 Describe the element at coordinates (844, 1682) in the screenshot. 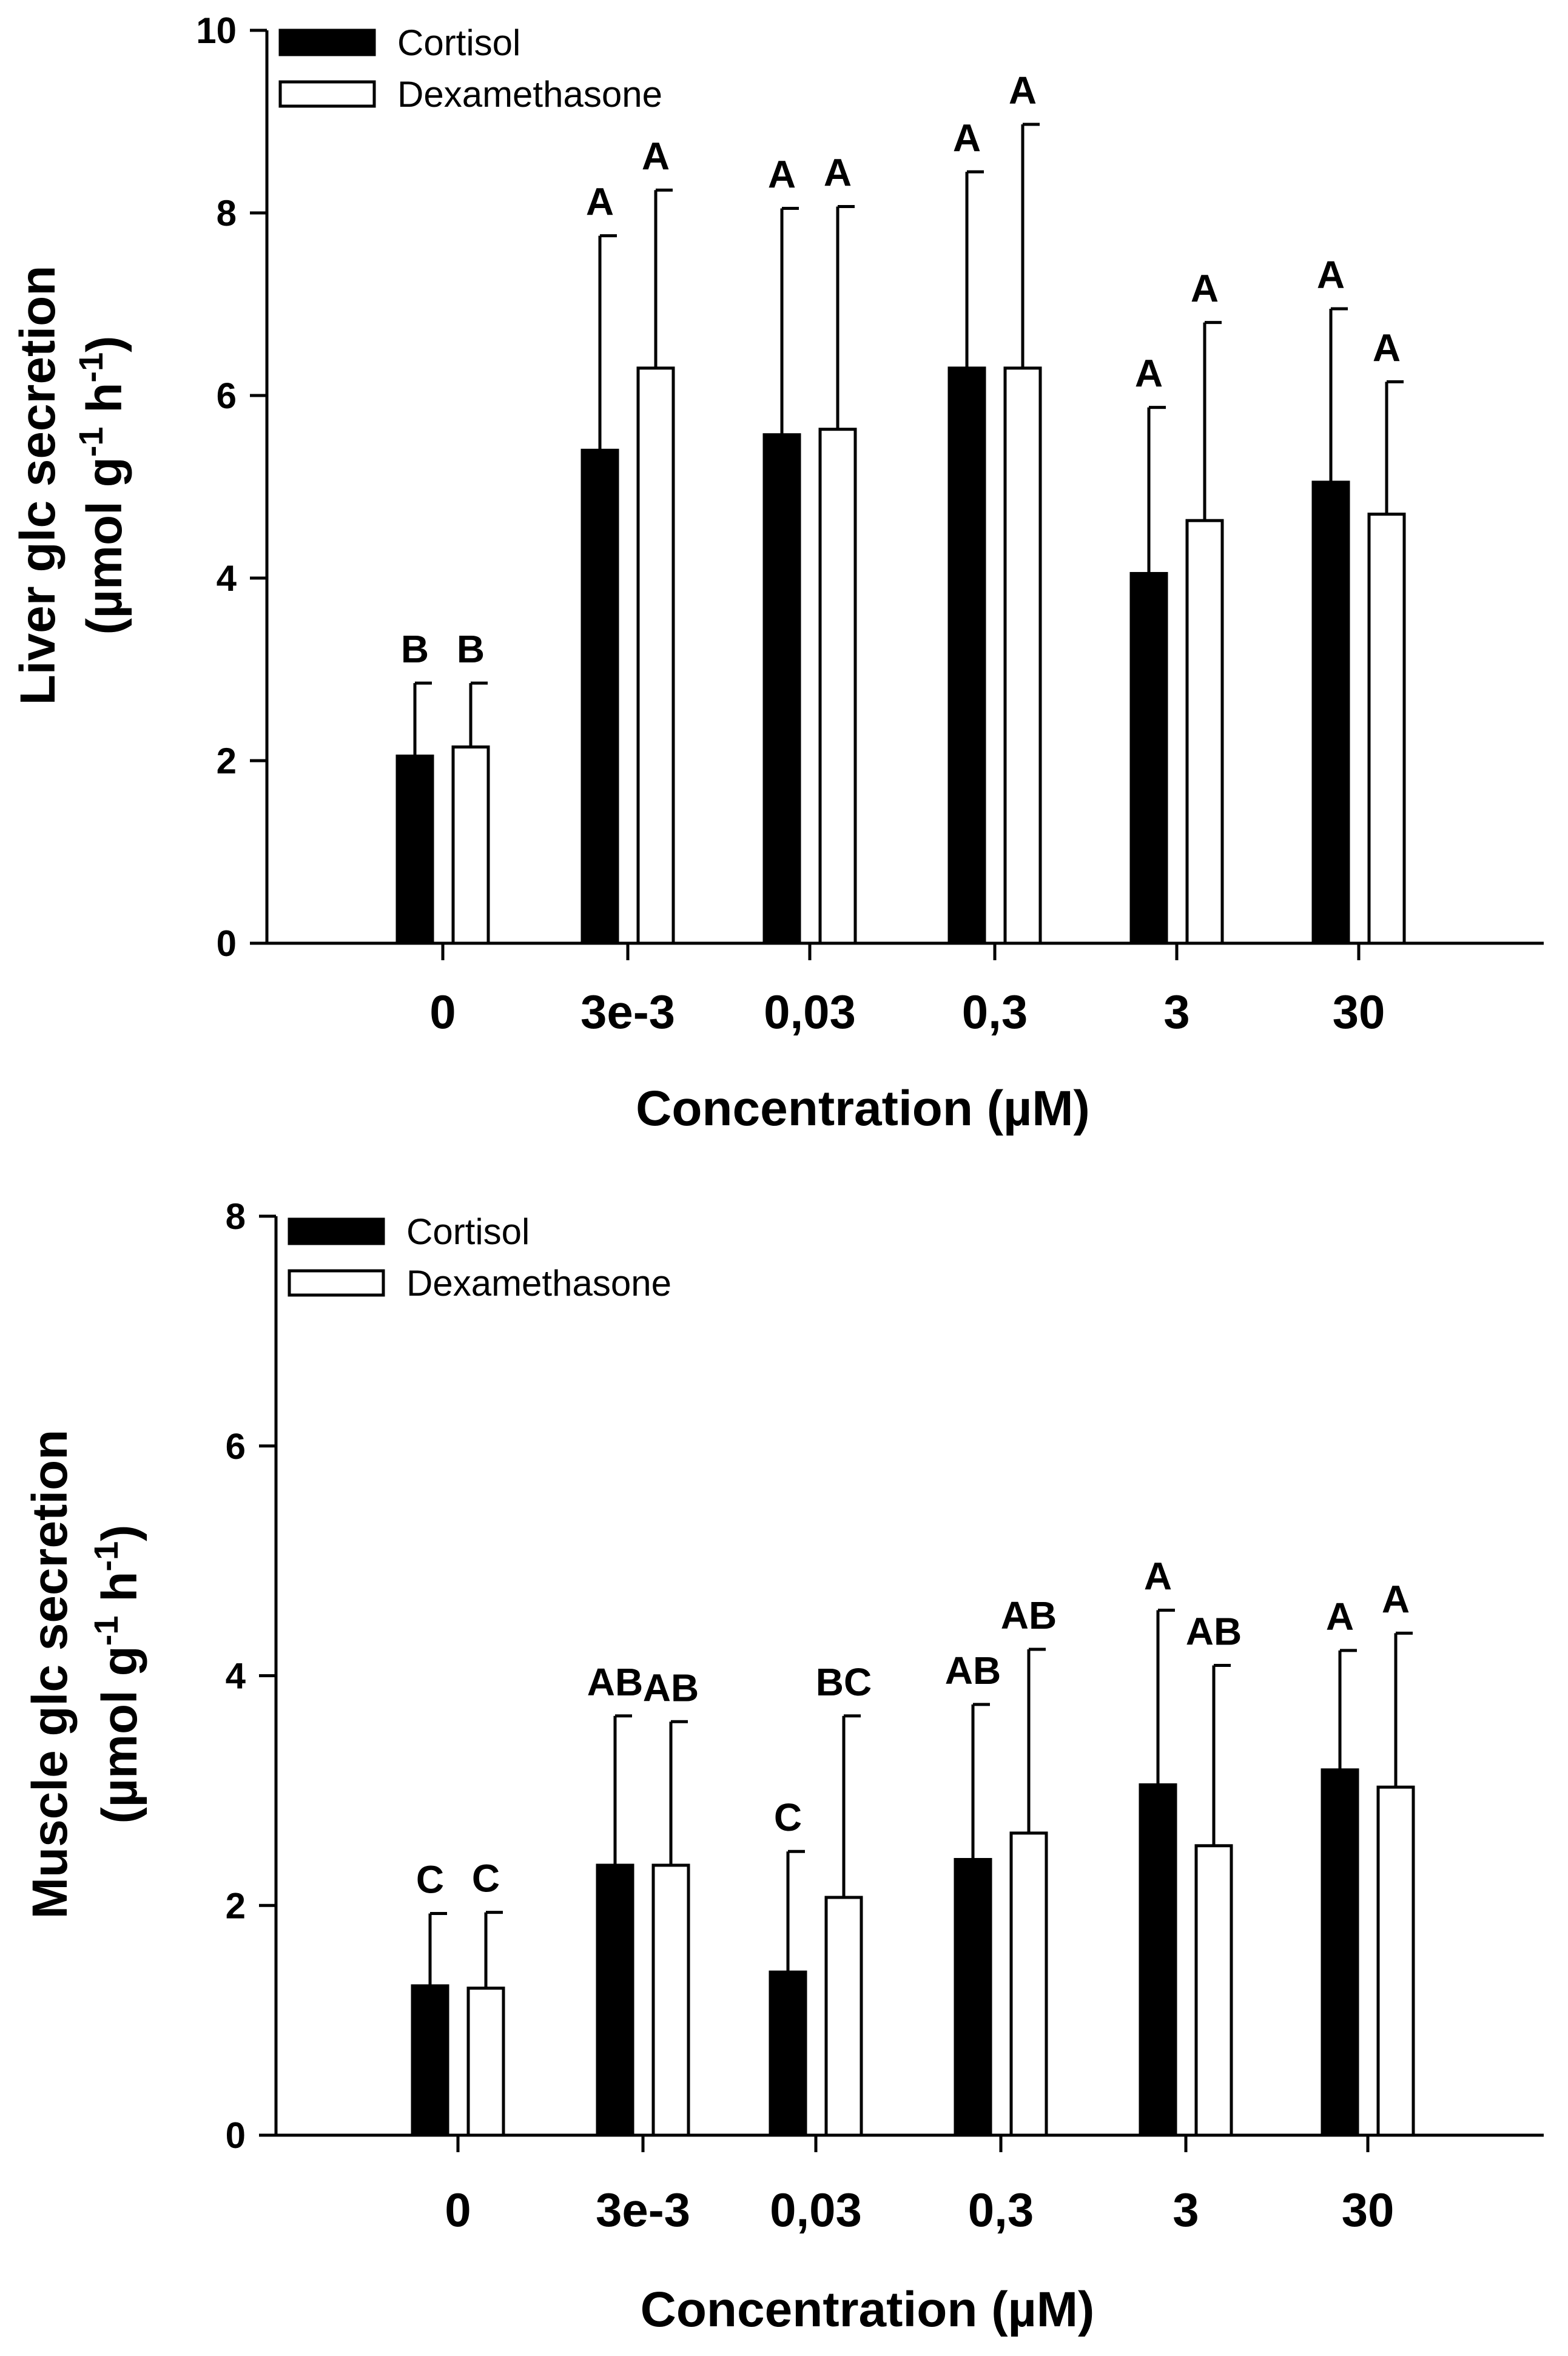

I see `significance-label: BC` at that location.